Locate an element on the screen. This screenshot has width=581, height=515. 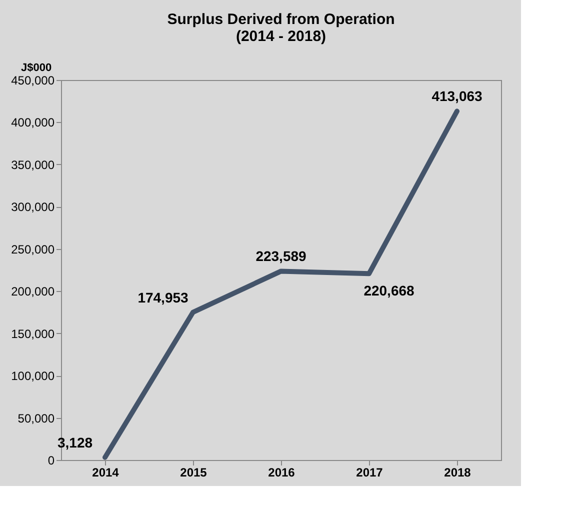
y-tick-label: 300,000 is located at coordinates (33, 207).